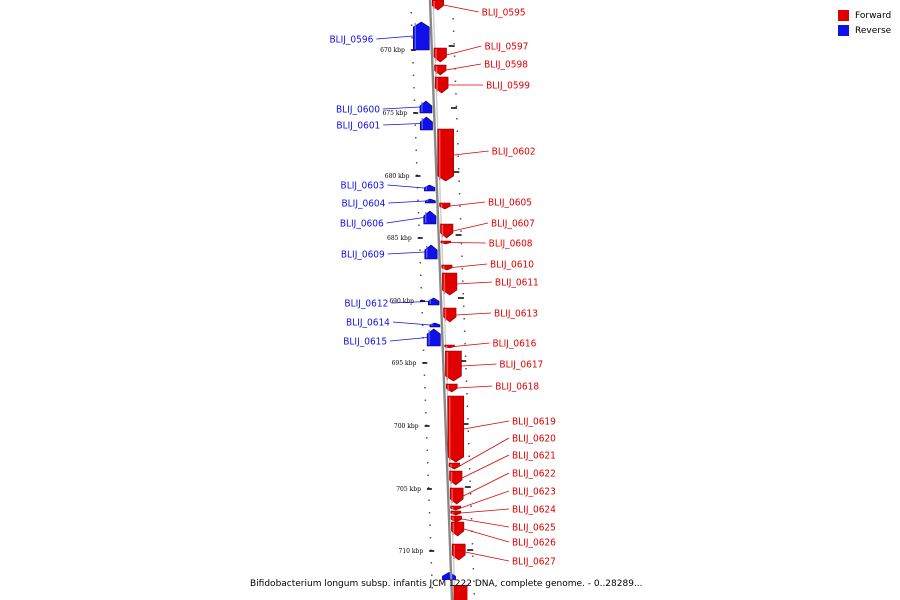  I want to click on legend-item-reverse: Reverse, so click(864, 30).